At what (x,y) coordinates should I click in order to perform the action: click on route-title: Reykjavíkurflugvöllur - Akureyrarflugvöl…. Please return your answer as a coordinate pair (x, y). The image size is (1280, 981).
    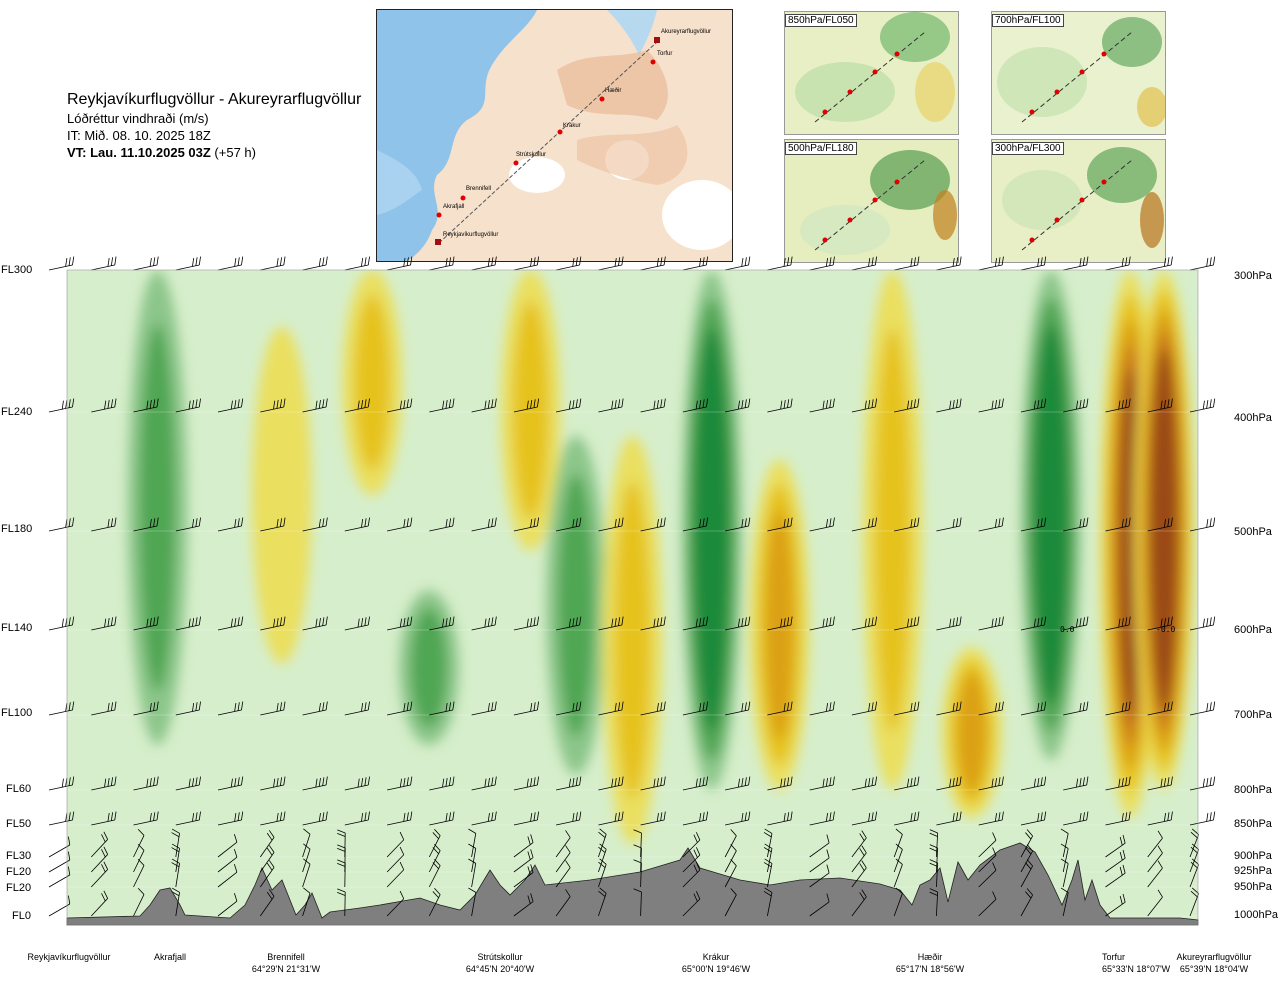
    Looking at the image, I should click on (214, 99).